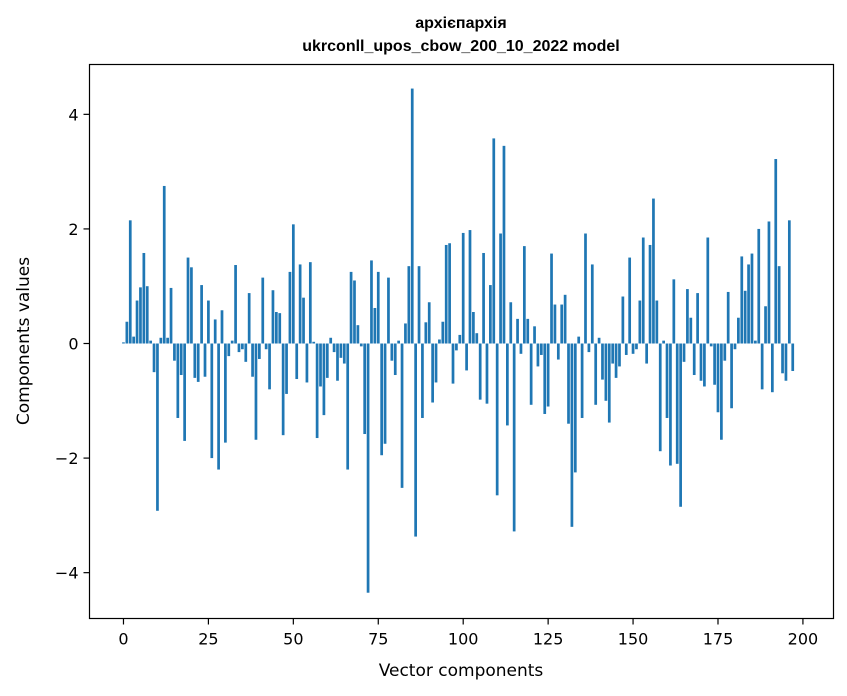 Image resolution: width=847 pixels, height=696 pixels. Describe the element at coordinates (460, 23) in the screenshot. I see `chart-title-line-1: архієпархія` at that location.